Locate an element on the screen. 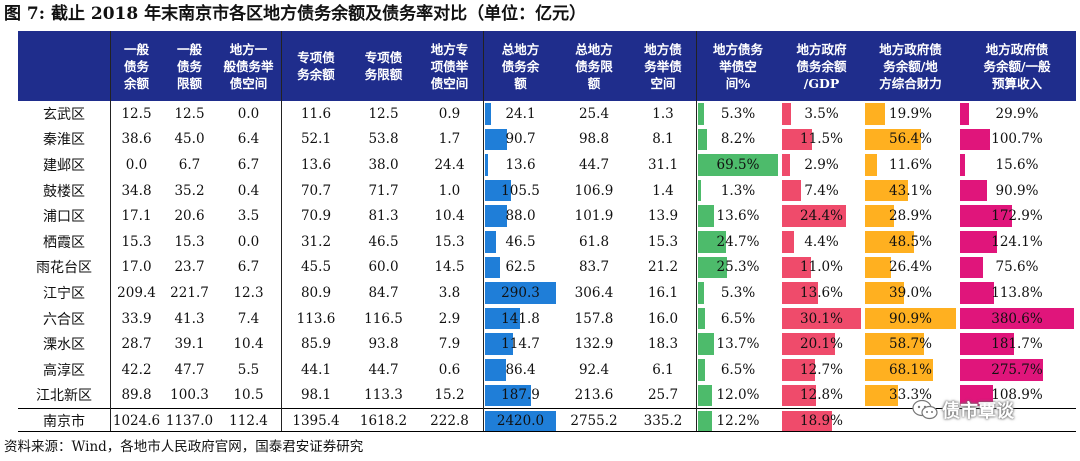  table-cell: 108.9% is located at coordinates (1017, 396).